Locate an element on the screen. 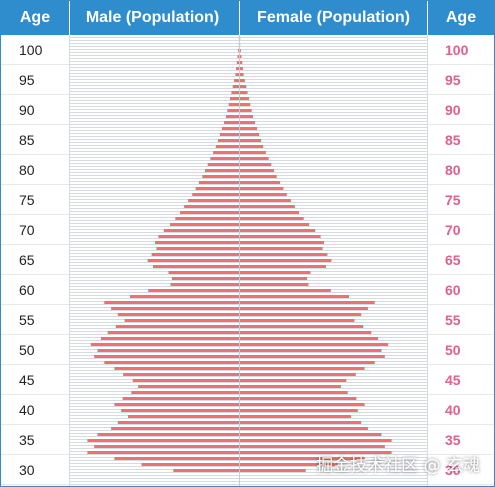  age-label-left: 60 is located at coordinates (27, 290).